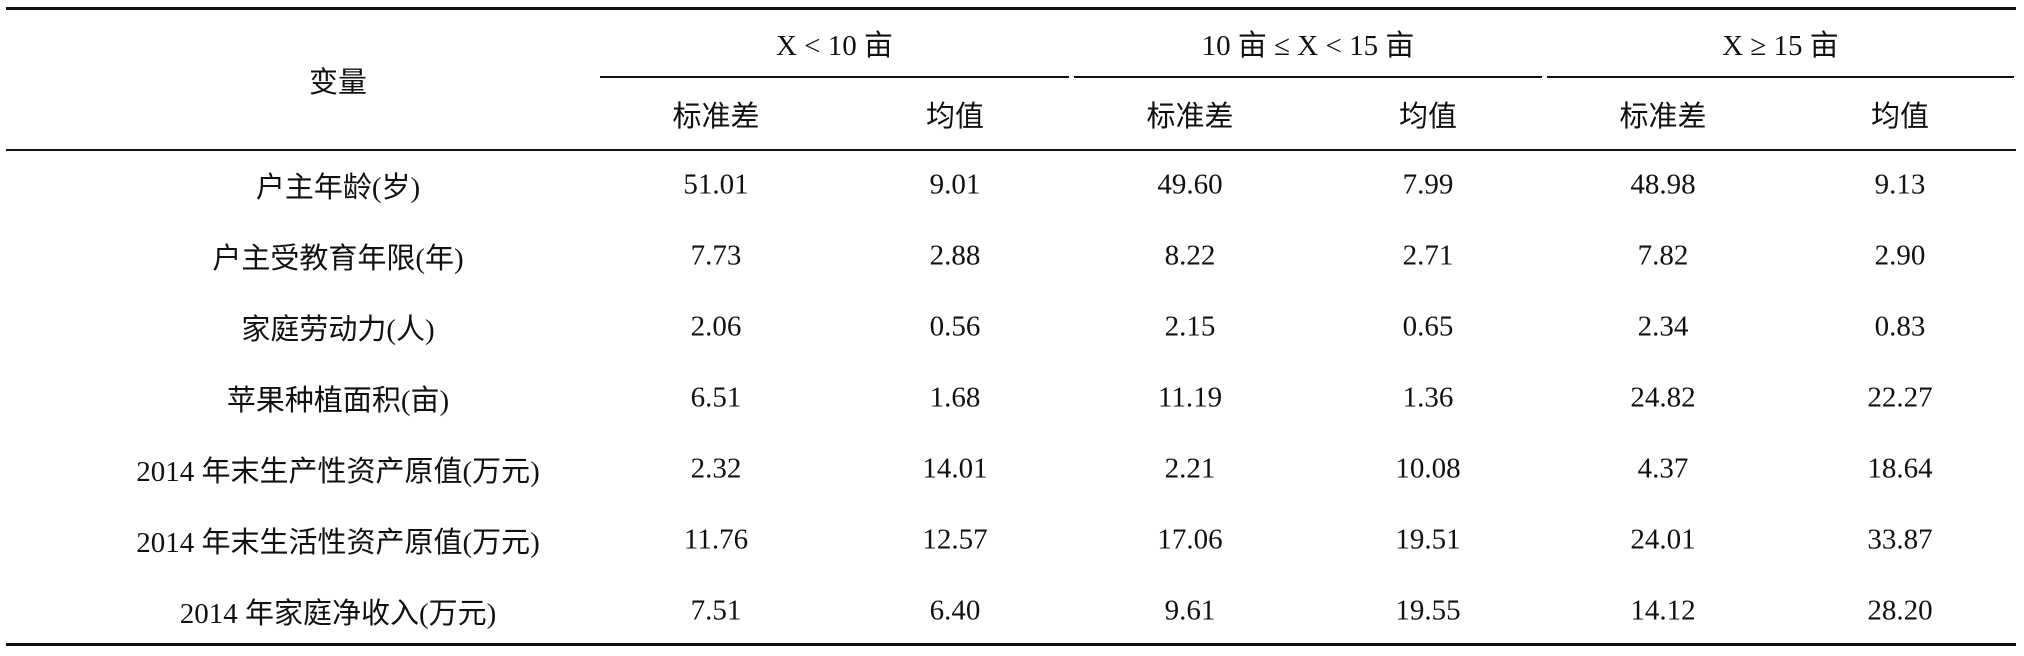 The height and width of the screenshot is (656, 2024). Describe the element at coordinates (955, 468) in the screenshot. I see `cell: 14.01` at that location.